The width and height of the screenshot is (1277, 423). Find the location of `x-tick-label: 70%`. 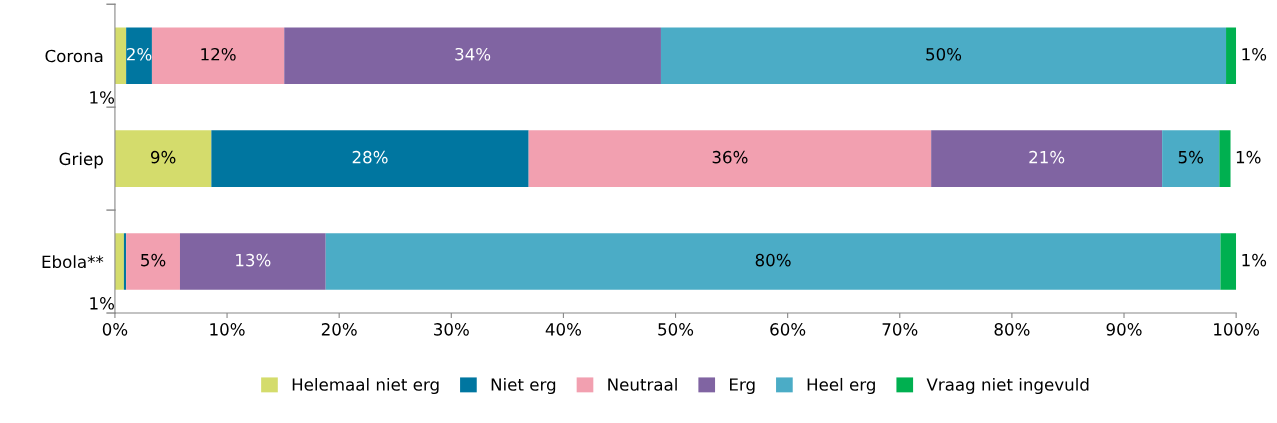

x-tick-label: 70% is located at coordinates (900, 329).